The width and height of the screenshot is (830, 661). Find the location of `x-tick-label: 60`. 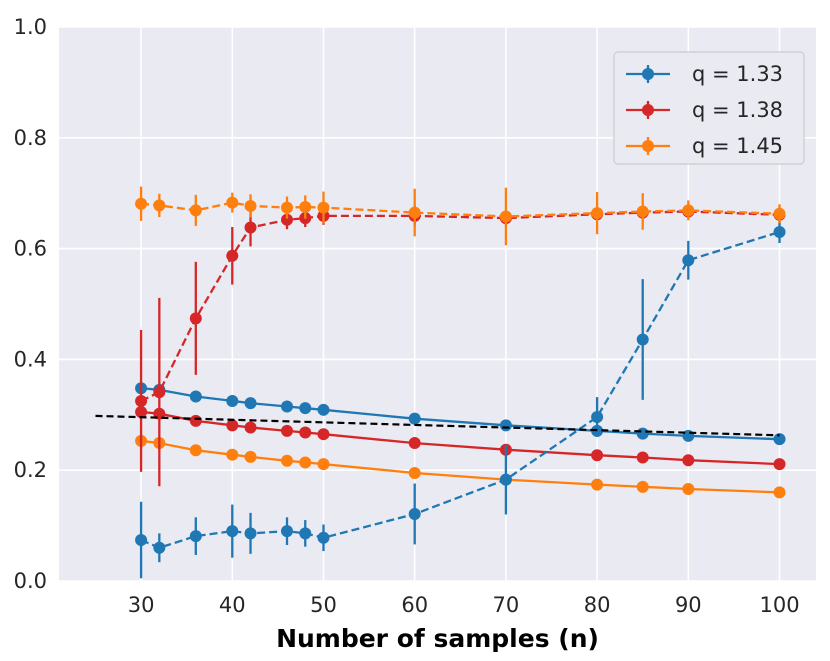

x-tick-label: 60 is located at coordinates (414, 605).